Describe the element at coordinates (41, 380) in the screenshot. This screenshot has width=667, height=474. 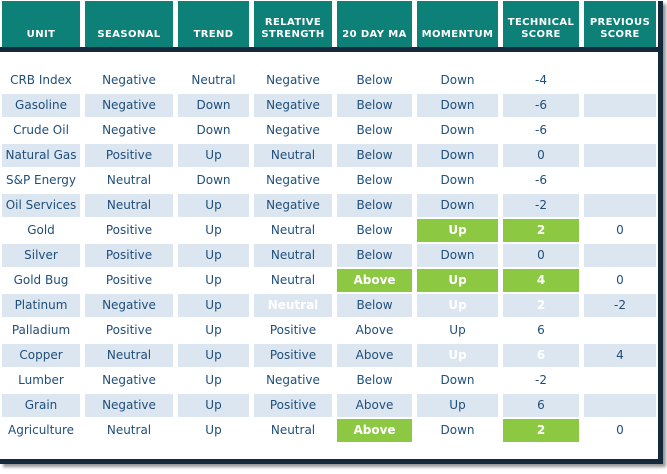
I see `cell-unit: Lumber` at that location.